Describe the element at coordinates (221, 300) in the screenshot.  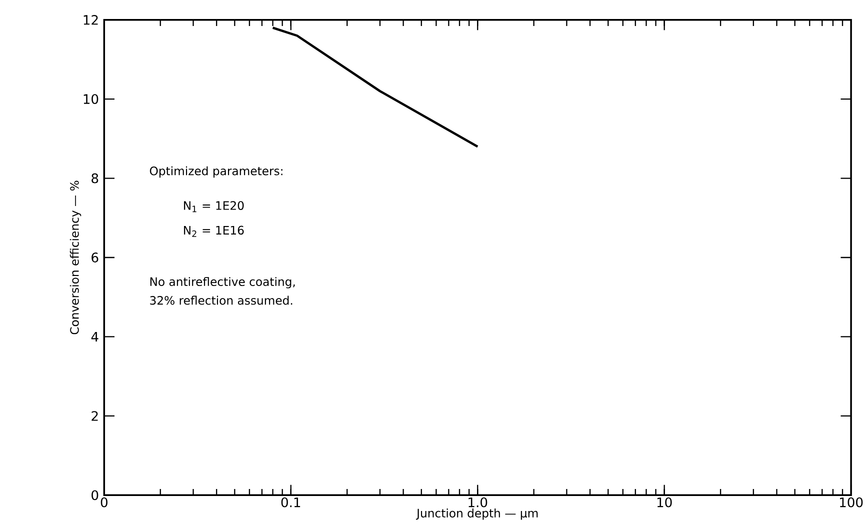
I see `annotation: 32% reflection assumed.` at that location.